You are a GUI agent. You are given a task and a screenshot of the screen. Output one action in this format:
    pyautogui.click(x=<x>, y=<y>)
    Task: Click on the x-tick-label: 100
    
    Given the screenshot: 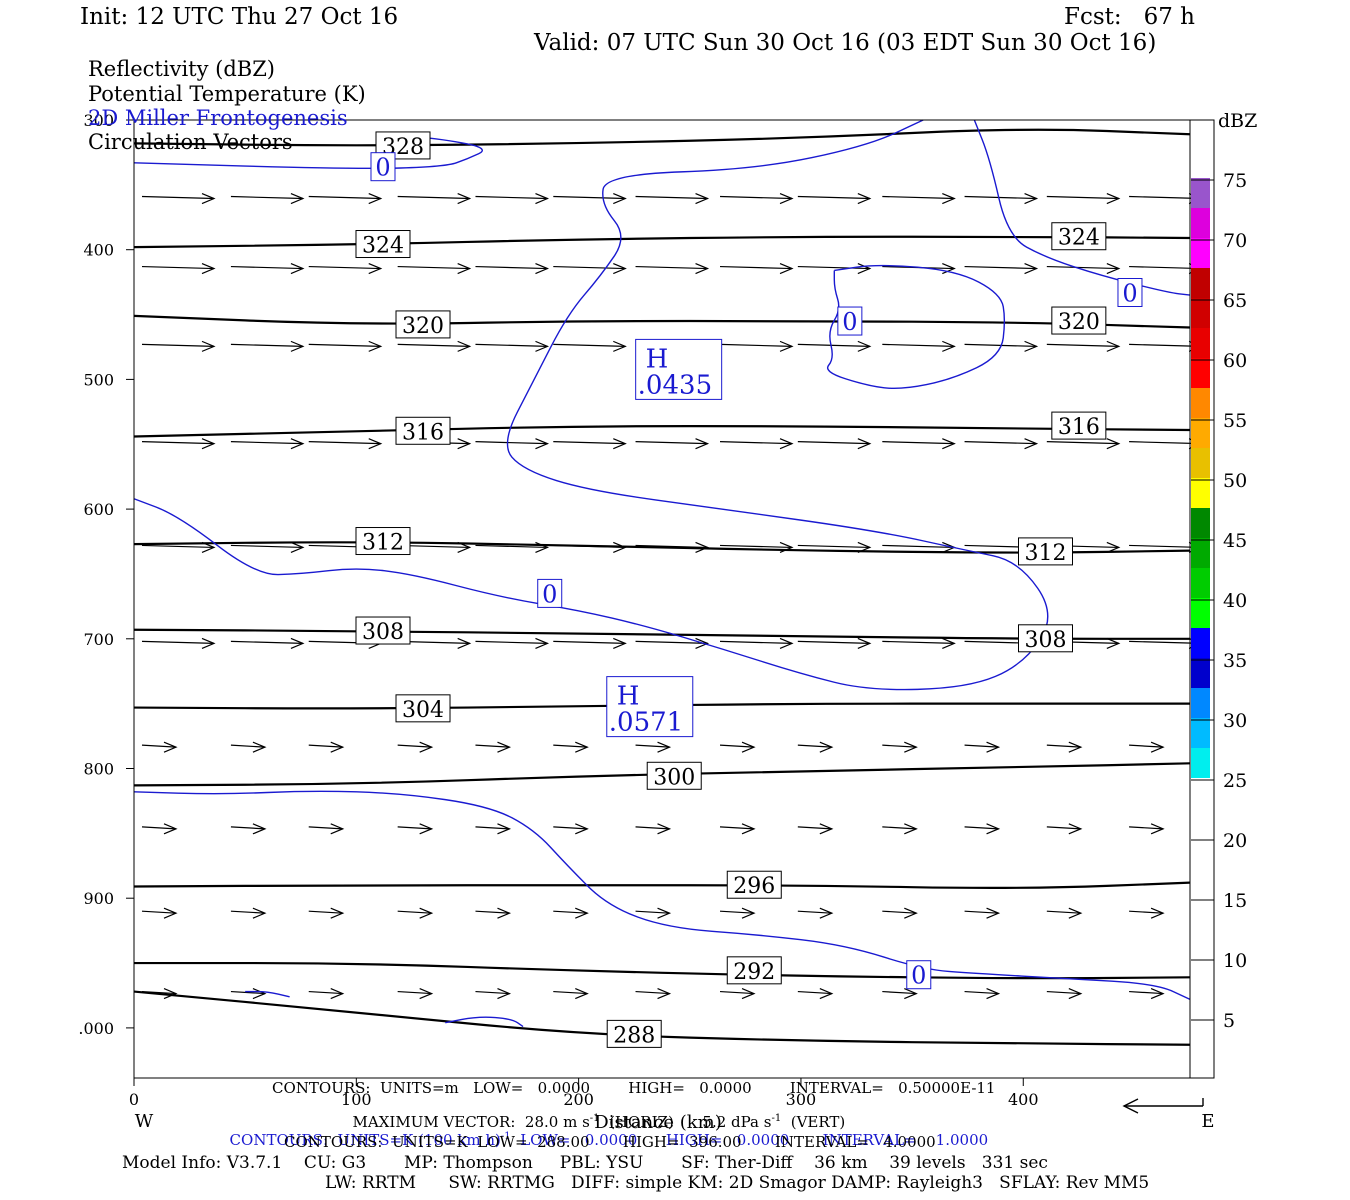 What is the action you would take?
    pyautogui.click(x=356, y=1099)
    